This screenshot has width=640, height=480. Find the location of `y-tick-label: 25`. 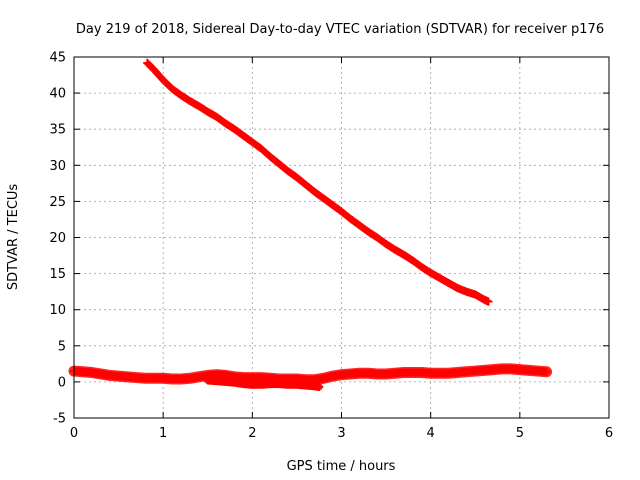

y-tick-label: 25 is located at coordinates (57, 202).